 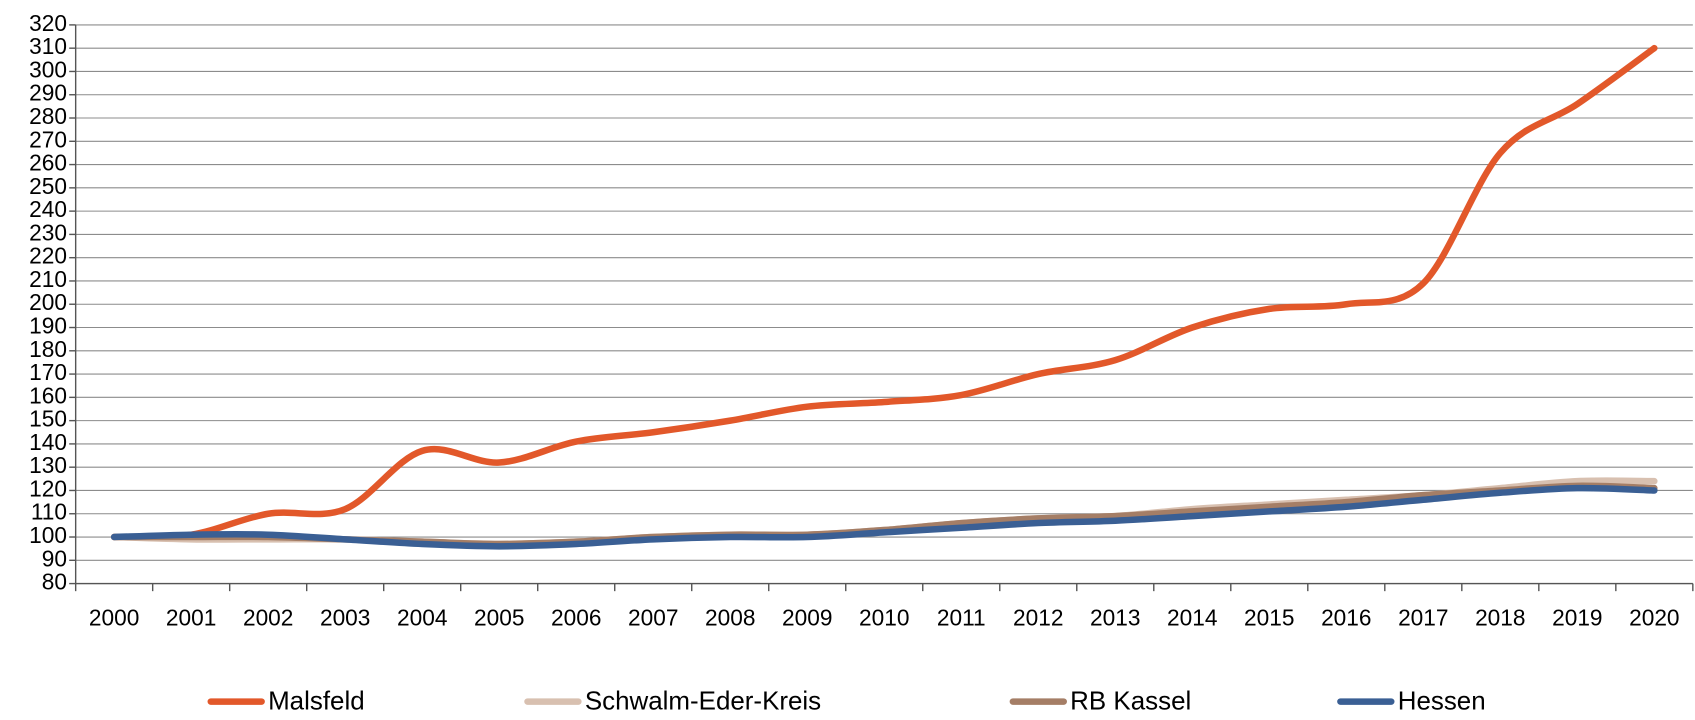 I want to click on x-tick-label: 2018, so click(x=1500, y=617).